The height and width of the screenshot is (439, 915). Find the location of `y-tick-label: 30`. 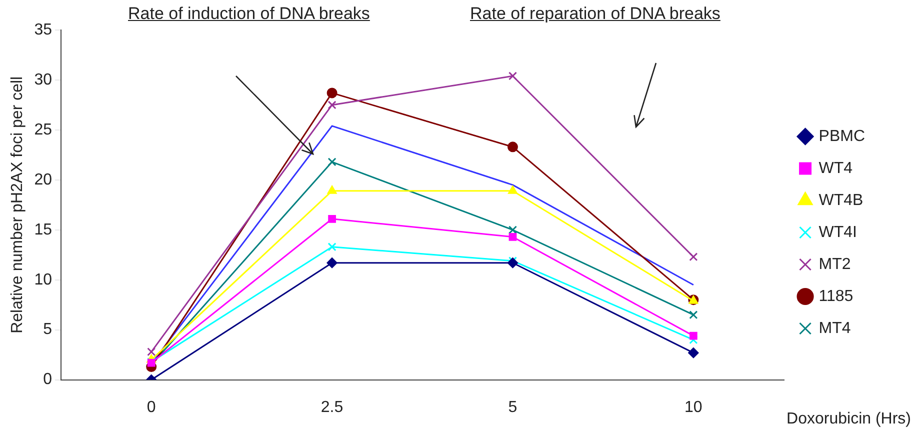

y-tick-label: 30 is located at coordinates (43, 79).